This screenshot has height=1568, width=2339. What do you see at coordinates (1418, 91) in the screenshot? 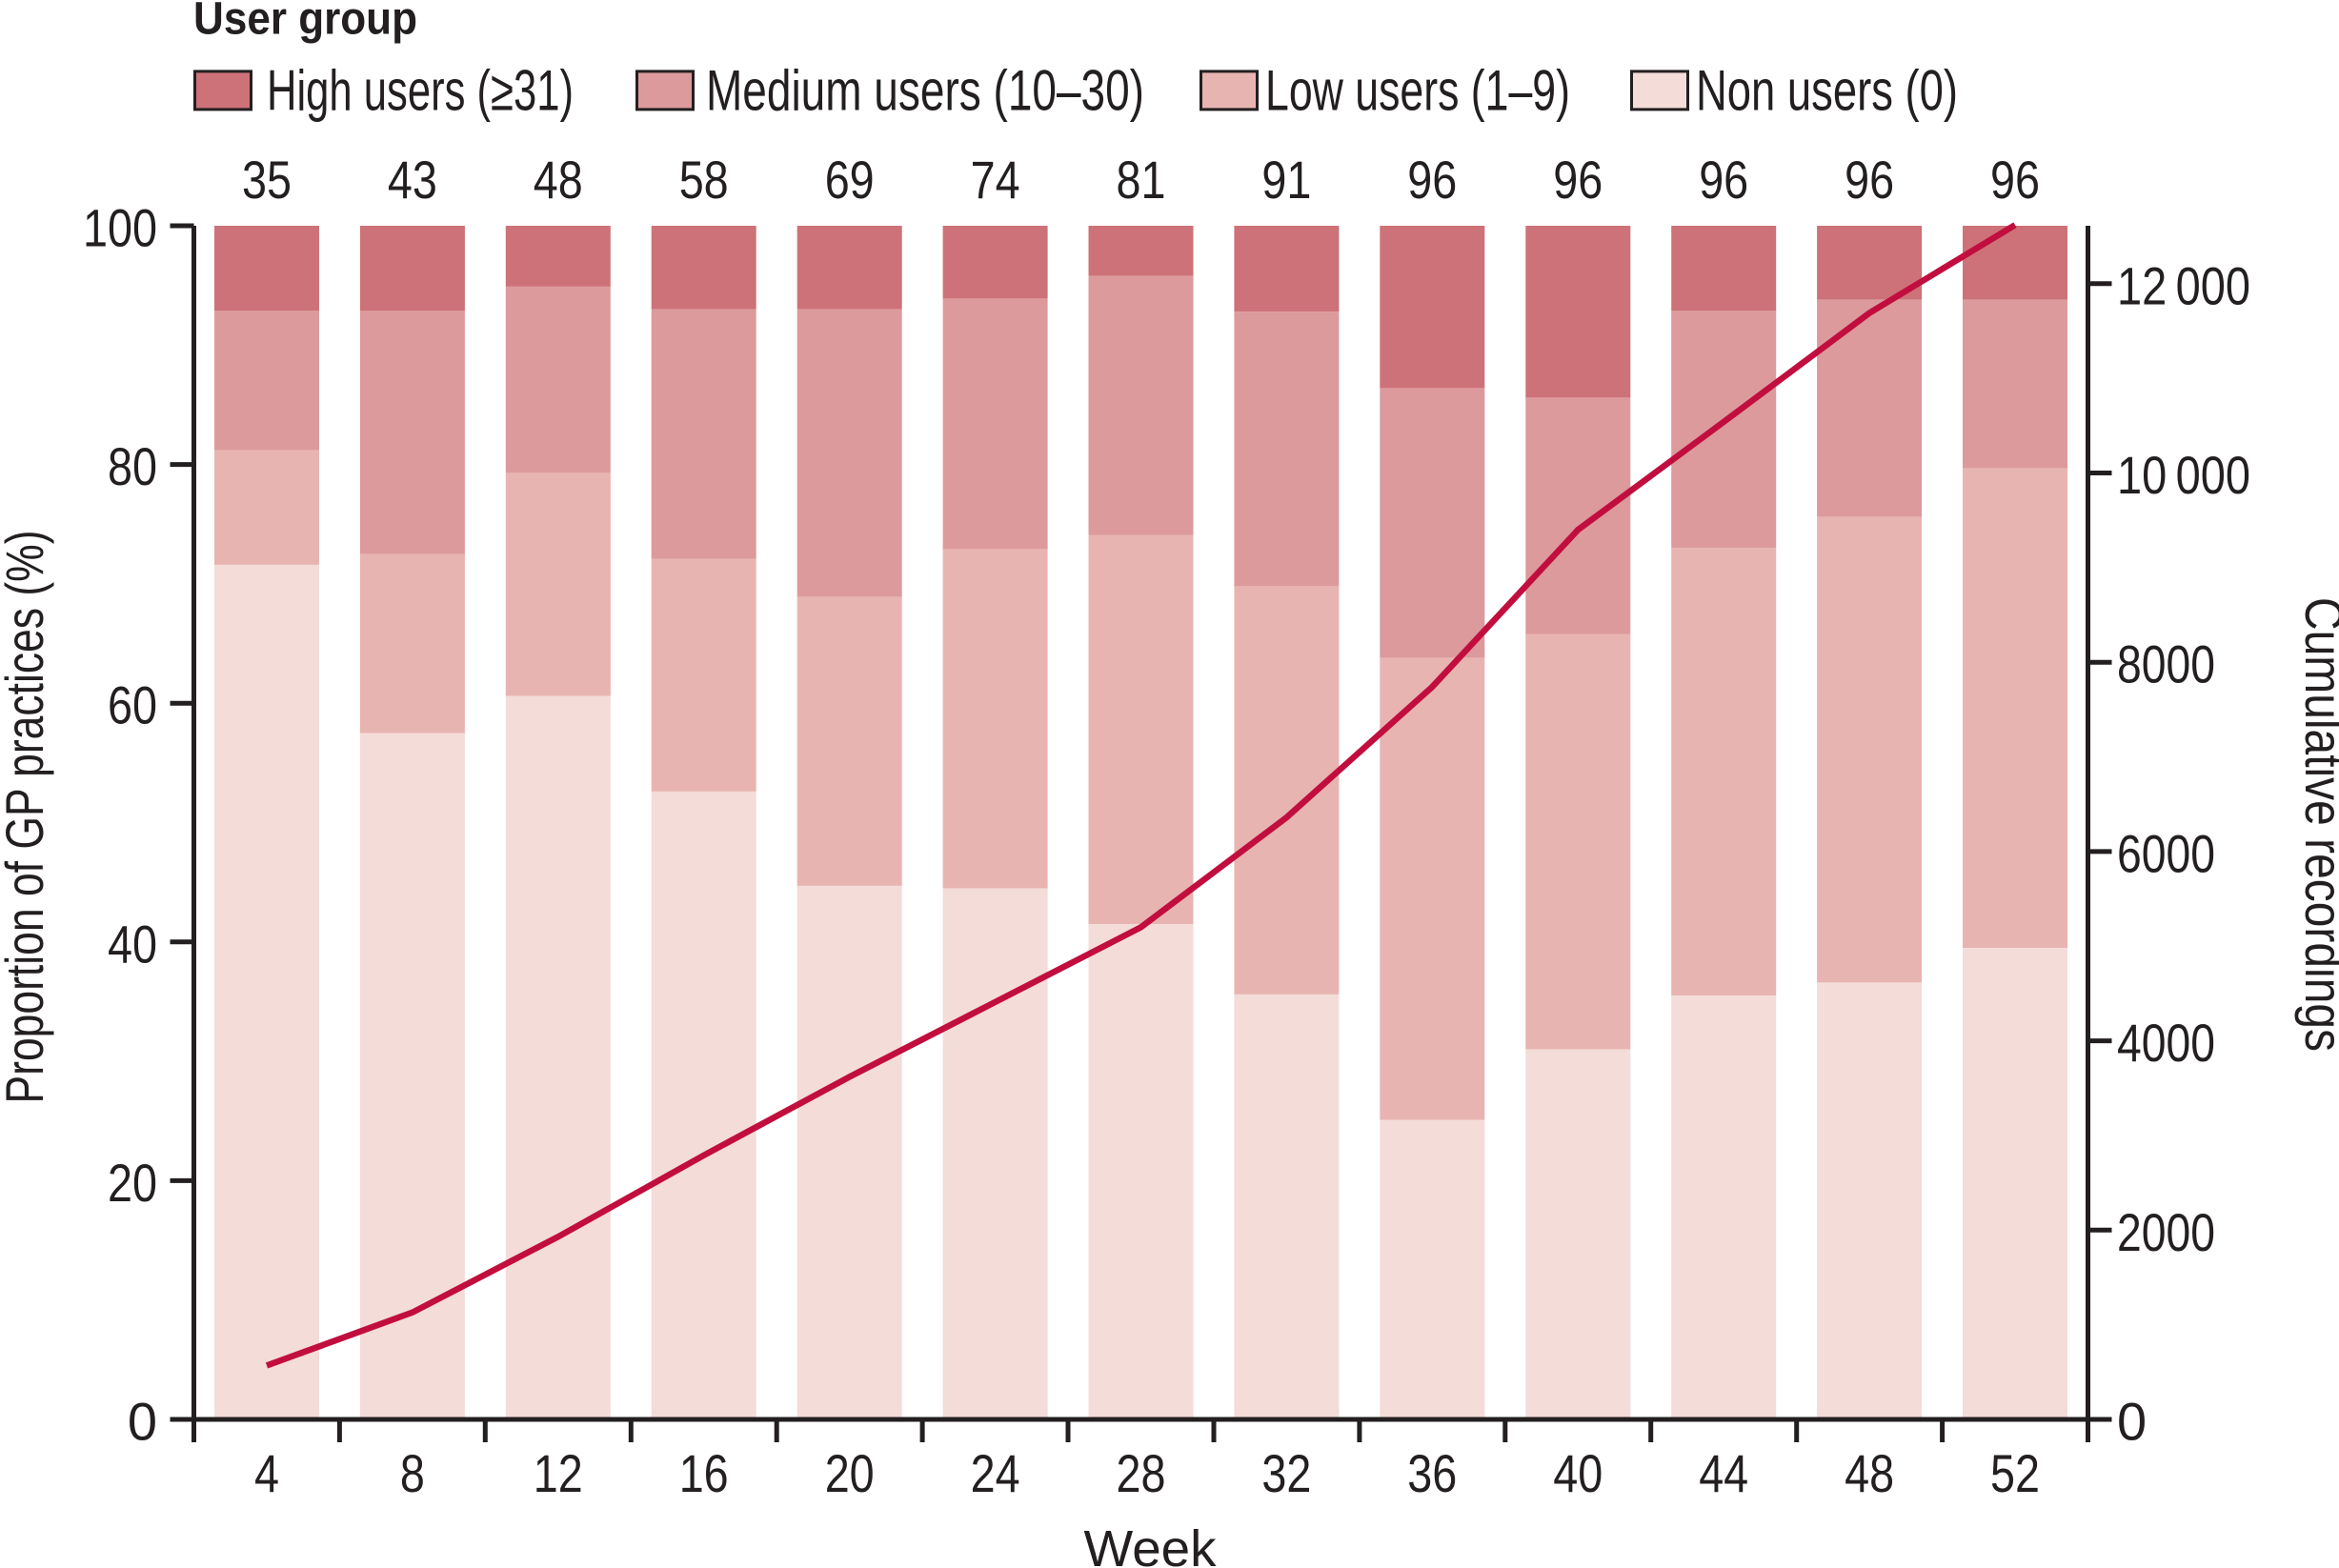
I see `svg-text: Low users (1–9)` at bounding box center [1418, 91].